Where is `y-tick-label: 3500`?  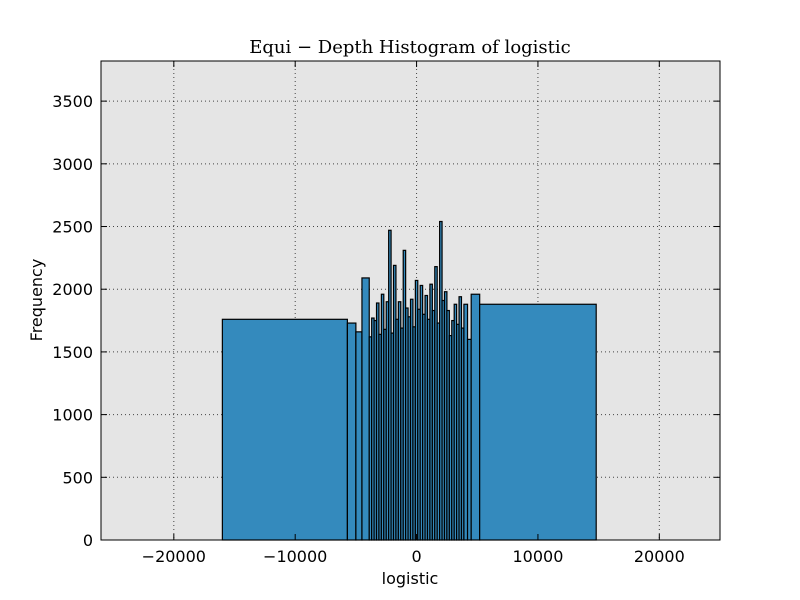
y-tick-label: 3500 is located at coordinates (72, 101).